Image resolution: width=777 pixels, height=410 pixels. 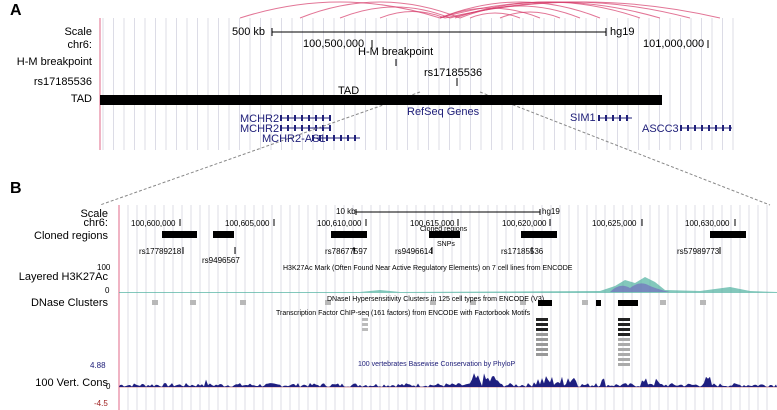 I want to click on hm-breakpoint-text: H-M breakpoint, so click(x=396, y=52).